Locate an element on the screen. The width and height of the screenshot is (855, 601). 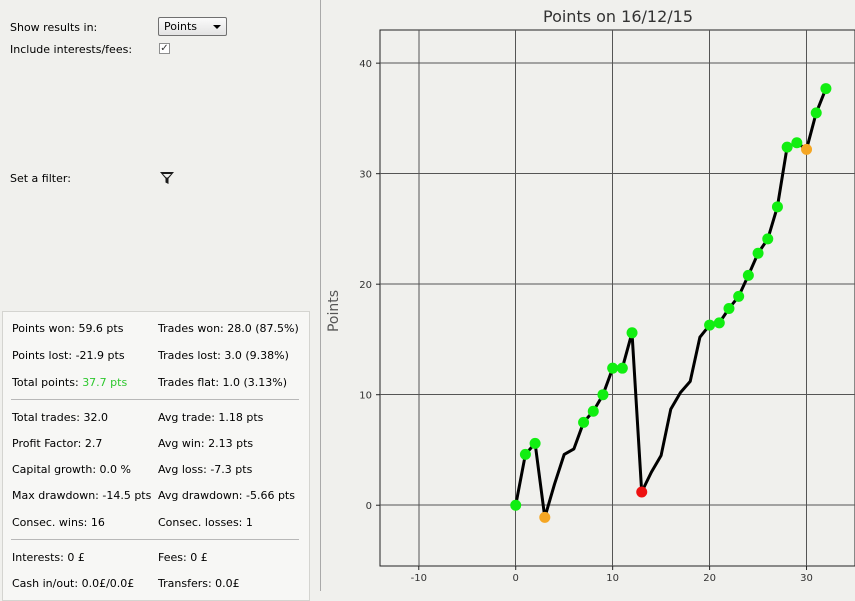
show-results-select: Points is located at coordinates (192, 26).